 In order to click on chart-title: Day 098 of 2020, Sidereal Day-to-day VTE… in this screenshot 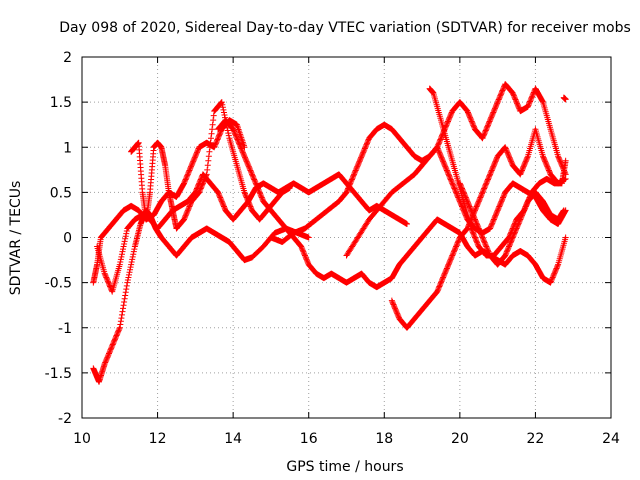, I will do `click(345, 28)`.